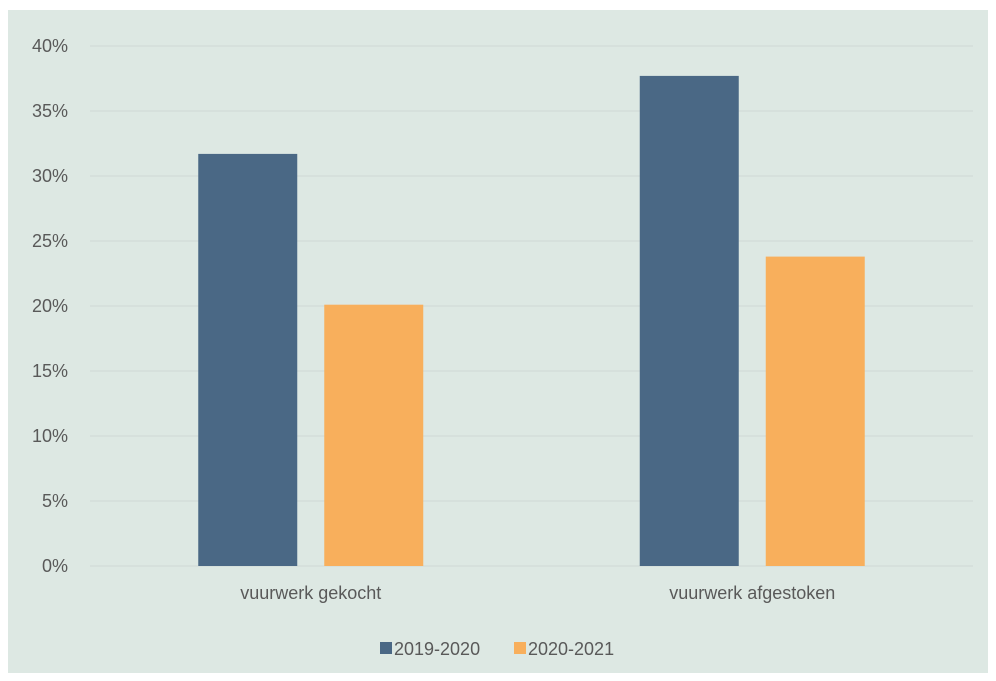  I want to click on y-tick-label: 25%, so click(50, 241).